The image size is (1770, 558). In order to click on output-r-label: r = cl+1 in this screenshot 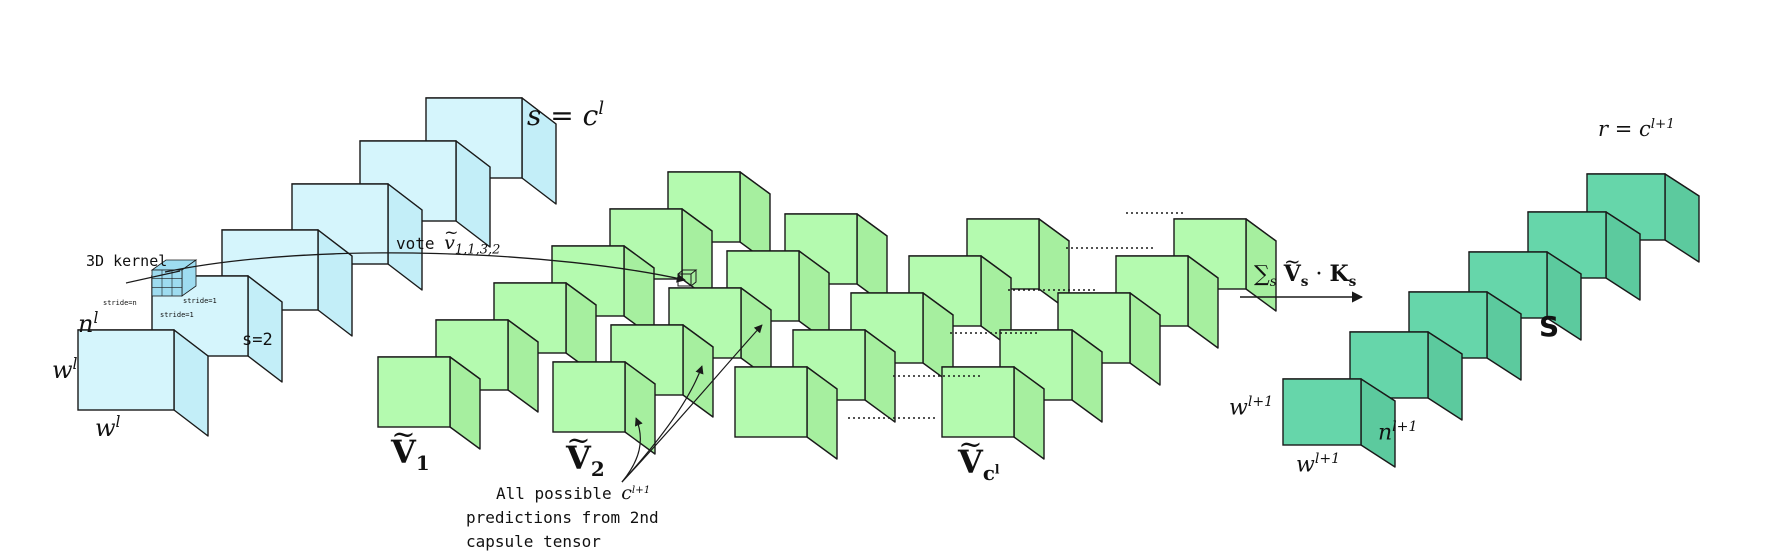, I will do `click(1636, 129)`.